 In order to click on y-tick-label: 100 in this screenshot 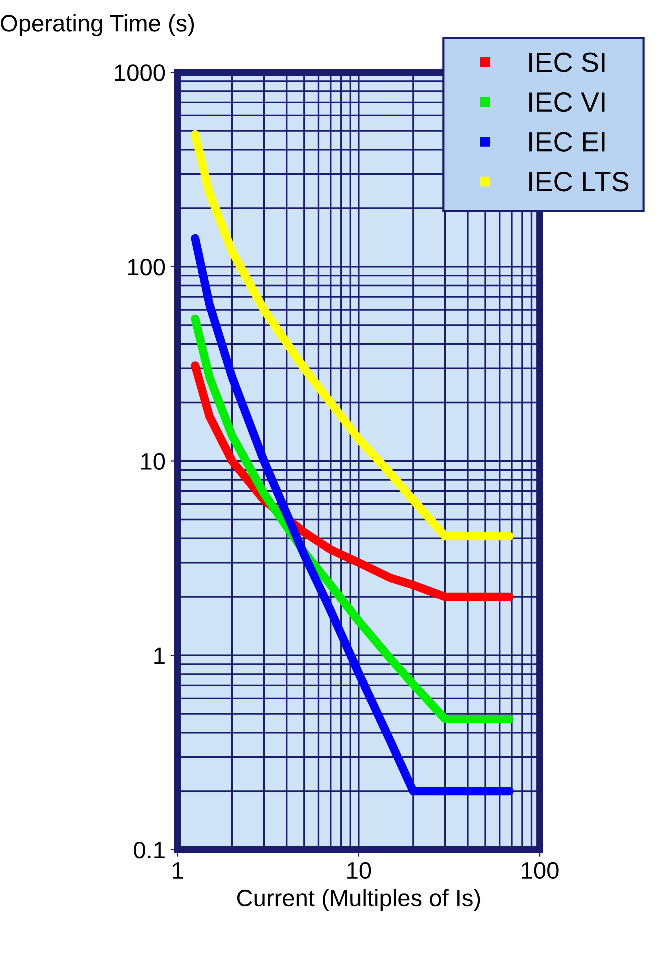, I will do `click(147, 267)`.